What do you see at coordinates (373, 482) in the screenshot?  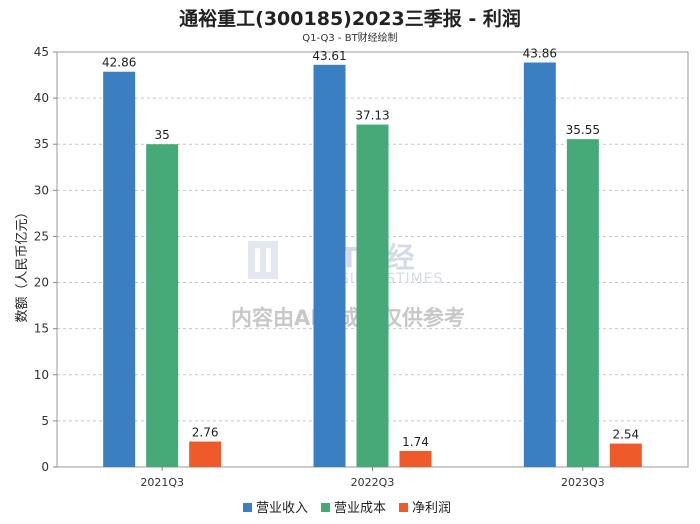 I see `x-tick-label: 2022Q3` at bounding box center [373, 482].